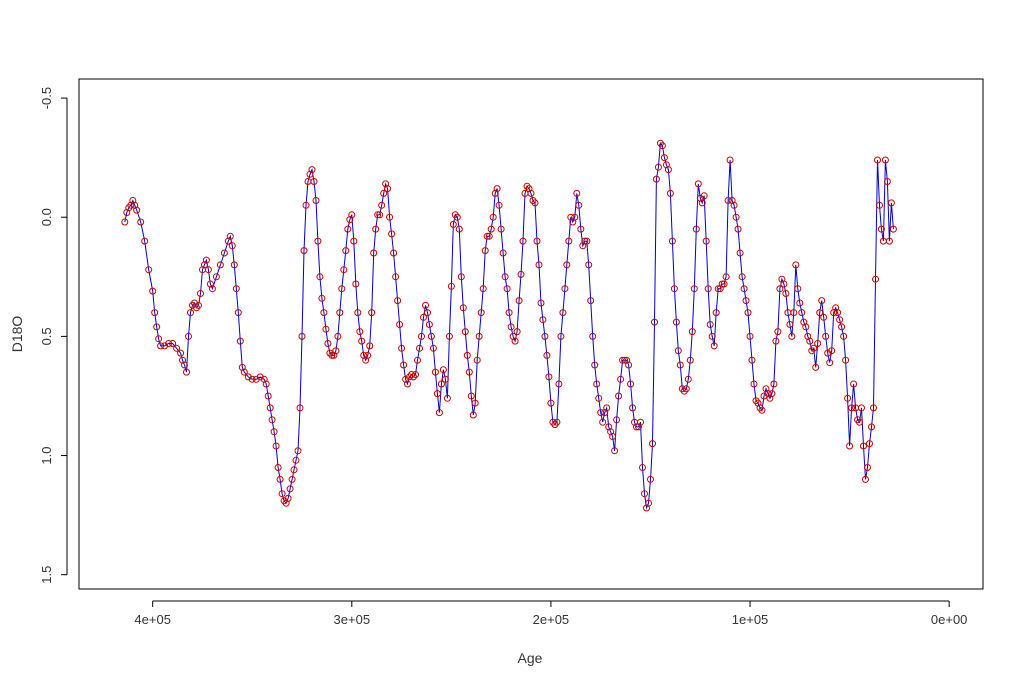  What do you see at coordinates (46, 98) in the screenshot?
I see `y-tick-label: -0.5` at bounding box center [46, 98].